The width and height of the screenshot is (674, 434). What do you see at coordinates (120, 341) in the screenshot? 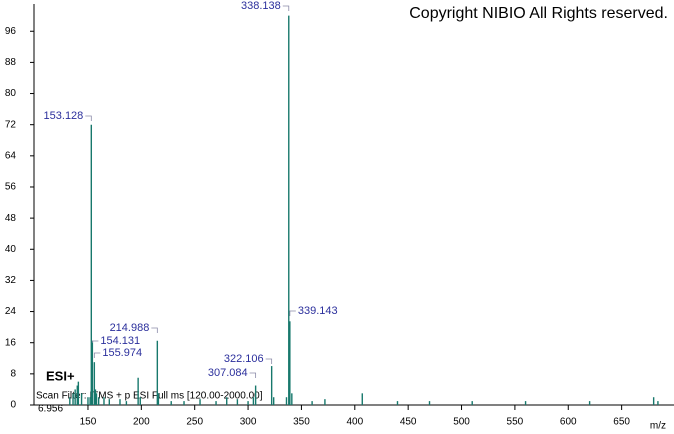
I see `peak-label: 154.131` at bounding box center [120, 341].